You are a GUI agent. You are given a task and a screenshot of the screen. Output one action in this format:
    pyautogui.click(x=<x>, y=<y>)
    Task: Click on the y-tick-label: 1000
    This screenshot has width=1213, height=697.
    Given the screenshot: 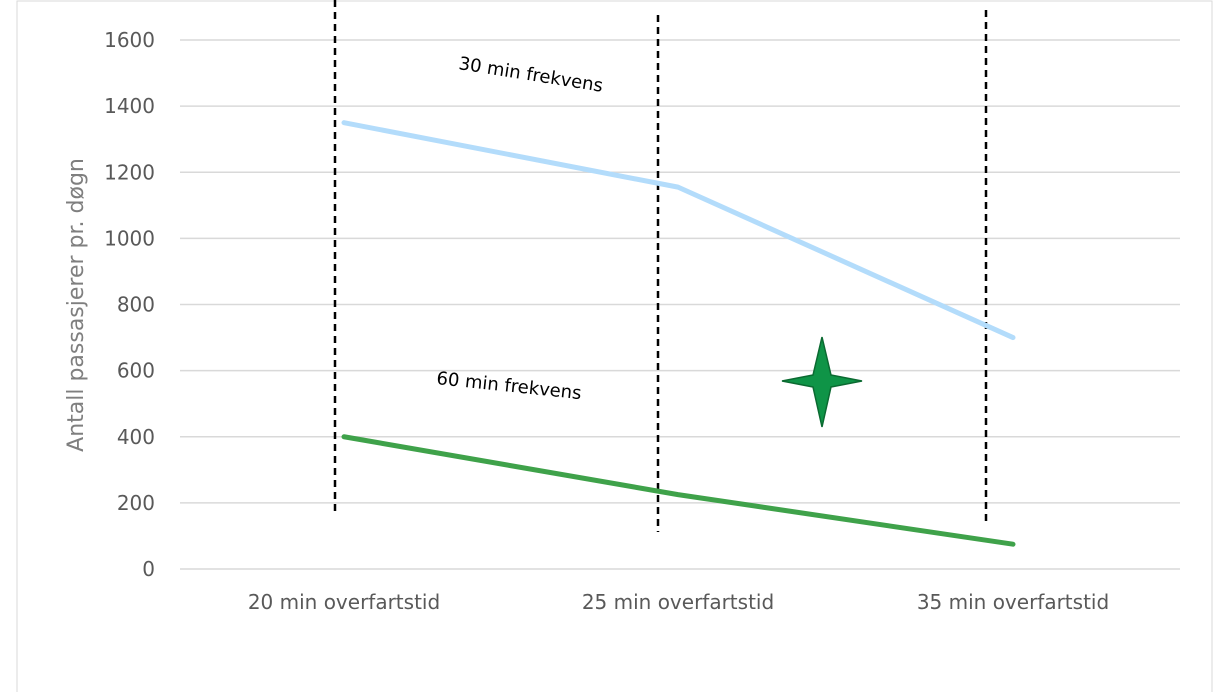 What is the action you would take?
    pyautogui.click(x=129, y=238)
    